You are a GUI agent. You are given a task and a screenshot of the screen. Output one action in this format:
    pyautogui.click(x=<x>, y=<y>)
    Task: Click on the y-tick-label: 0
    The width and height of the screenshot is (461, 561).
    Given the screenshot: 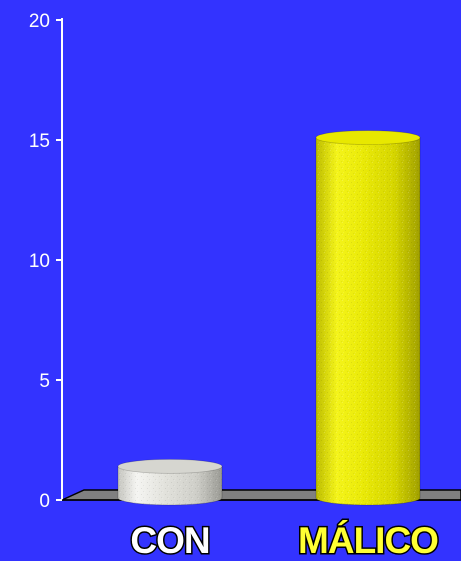 What is the action you would take?
    pyautogui.click(x=44, y=501)
    